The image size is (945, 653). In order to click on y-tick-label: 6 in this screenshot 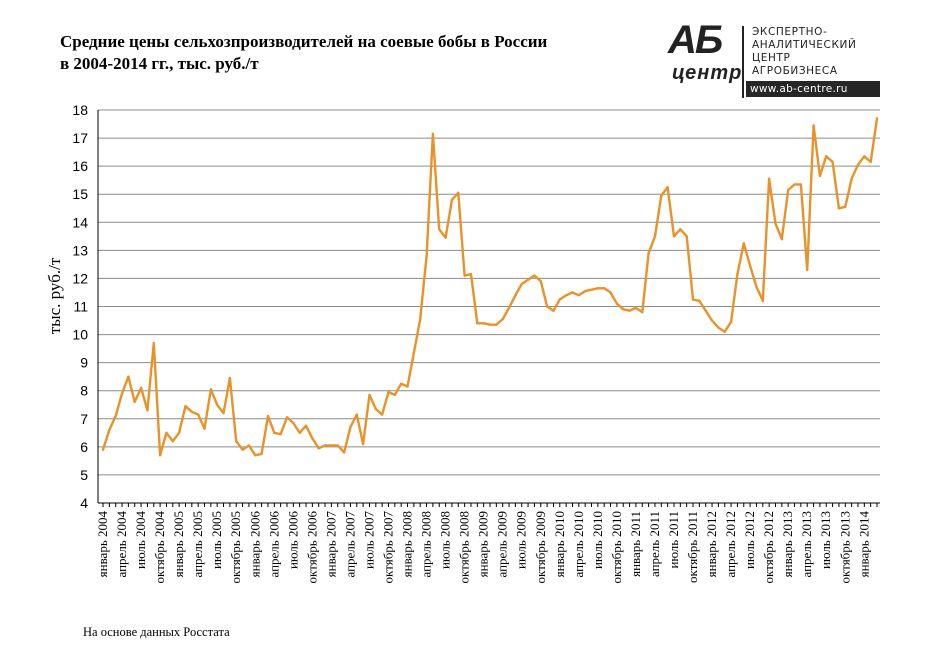, I will do `click(84, 447)`.